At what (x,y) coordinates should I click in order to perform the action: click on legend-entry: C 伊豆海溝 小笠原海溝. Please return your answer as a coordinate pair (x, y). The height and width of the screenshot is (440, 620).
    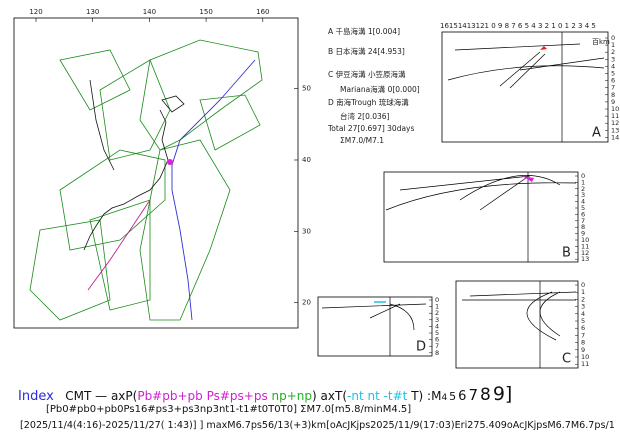
    Looking at the image, I should click on (367, 74).